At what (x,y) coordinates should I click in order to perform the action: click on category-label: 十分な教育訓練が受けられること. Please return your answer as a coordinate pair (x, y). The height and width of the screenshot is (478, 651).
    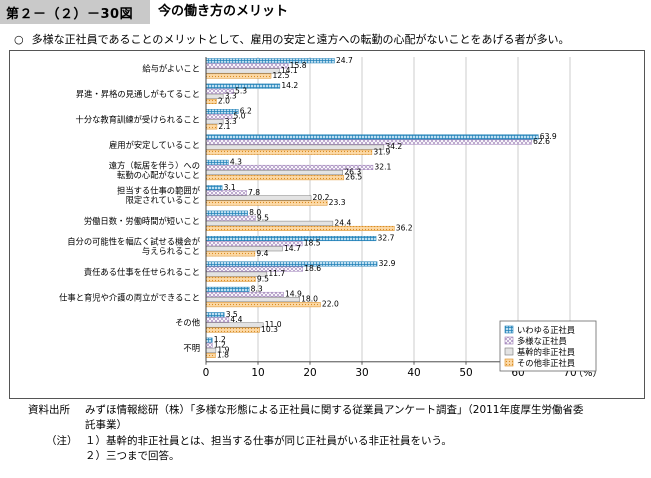
    Looking at the image, I should click on (138, 120).